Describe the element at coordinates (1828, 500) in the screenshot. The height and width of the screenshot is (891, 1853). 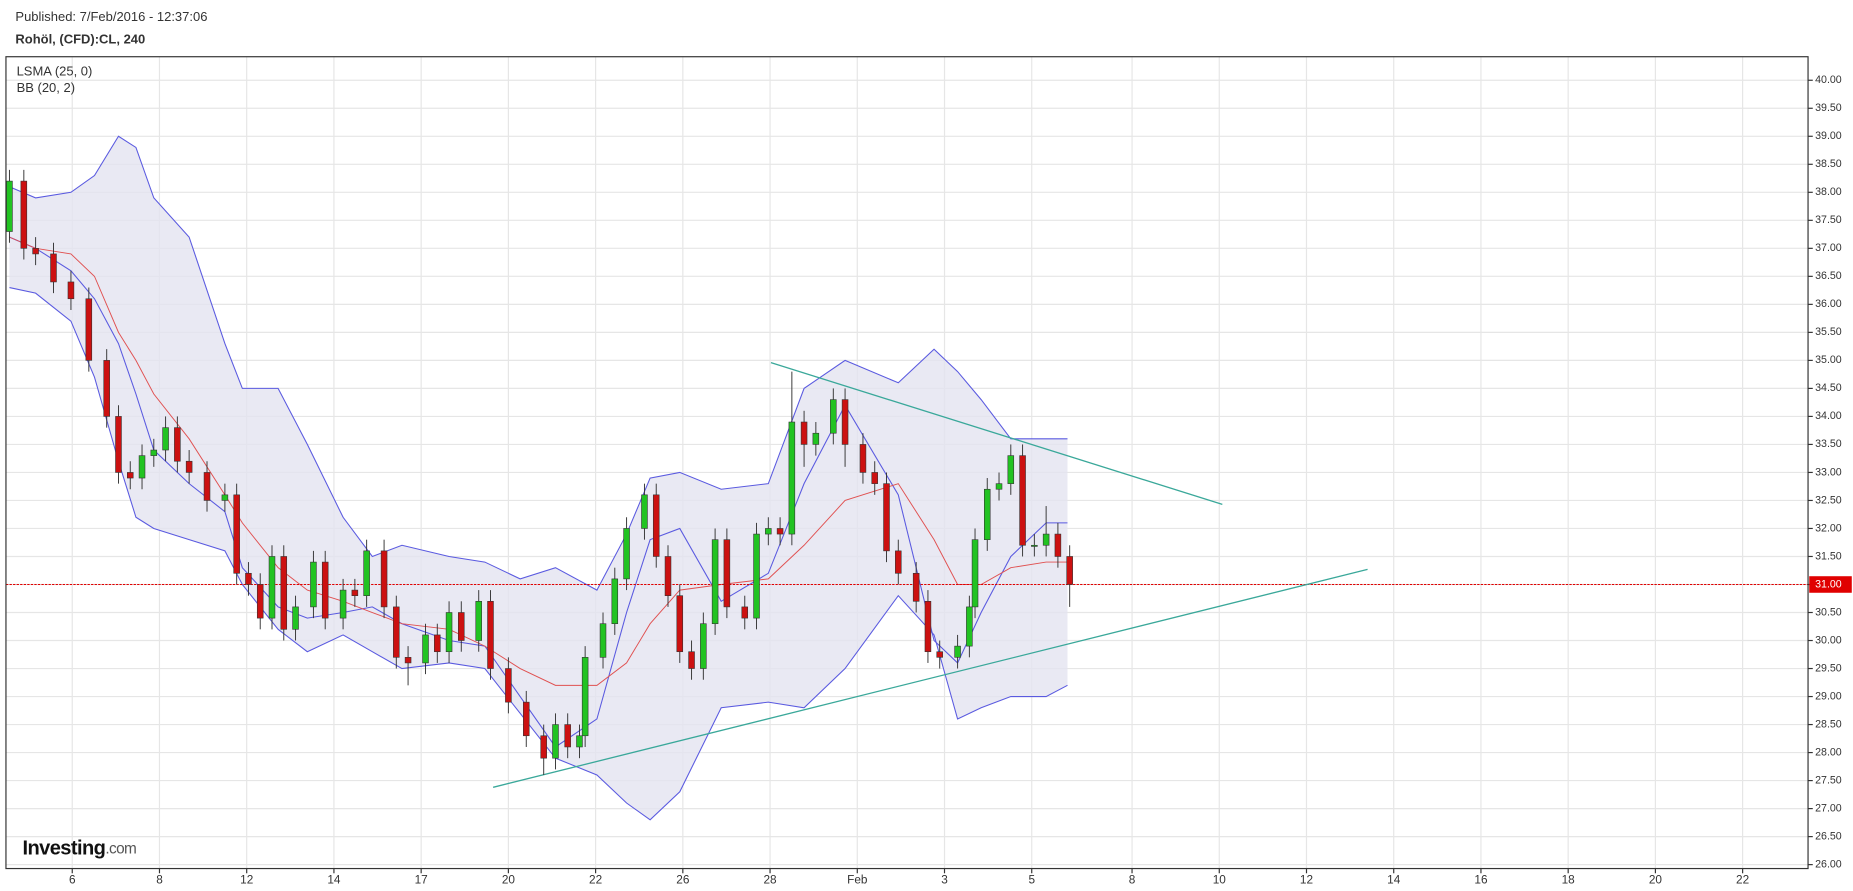
I see `y-tick-label: 32.50` at that location.